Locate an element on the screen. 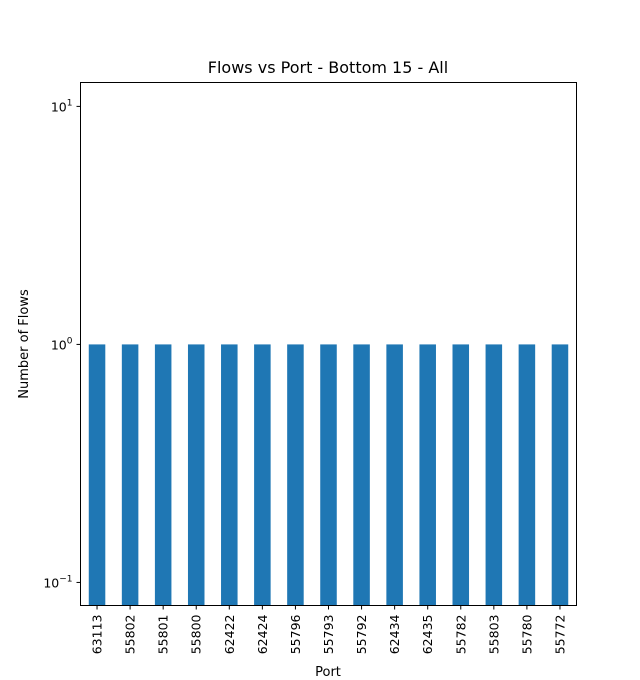 The width and height of the screenshot is (640, 680). y-axis: 10⁻¹ 10⁰ 10¹ is located at coordinates (62, 344).